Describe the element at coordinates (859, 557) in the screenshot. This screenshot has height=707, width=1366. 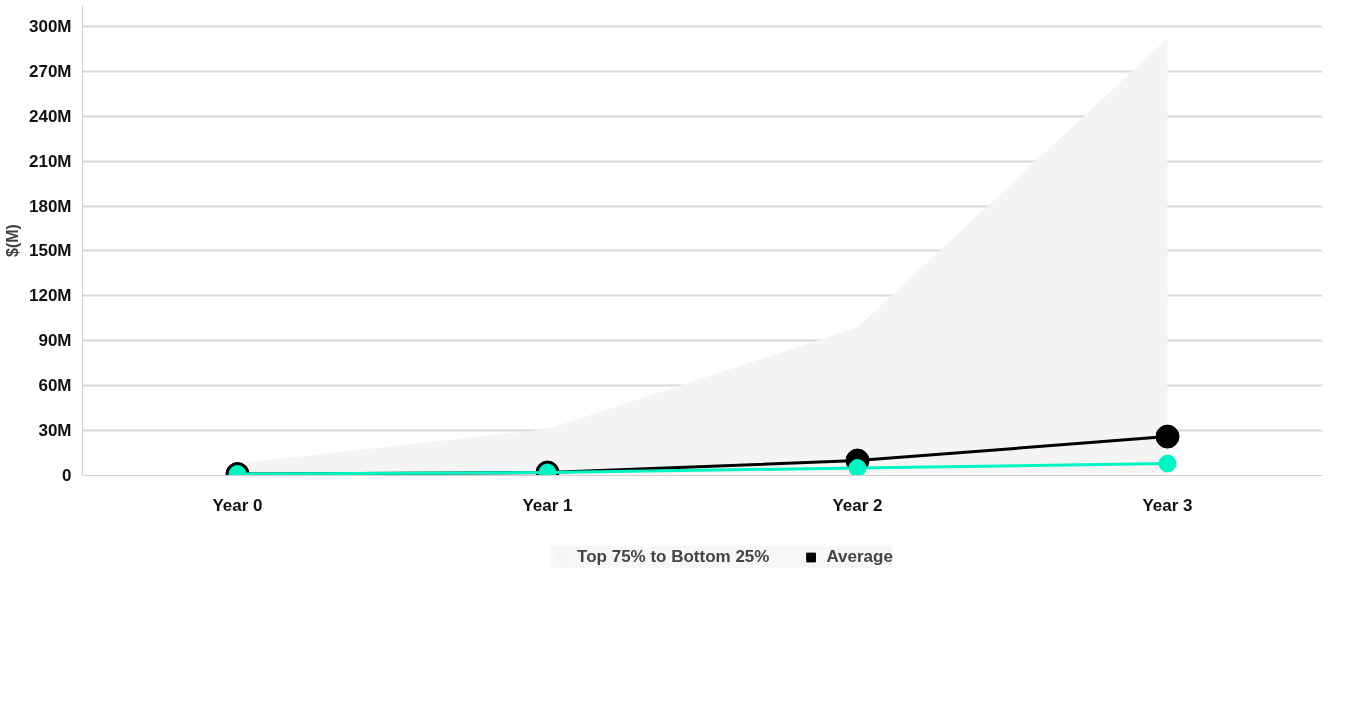
I see `legend-label: Average` at that location.